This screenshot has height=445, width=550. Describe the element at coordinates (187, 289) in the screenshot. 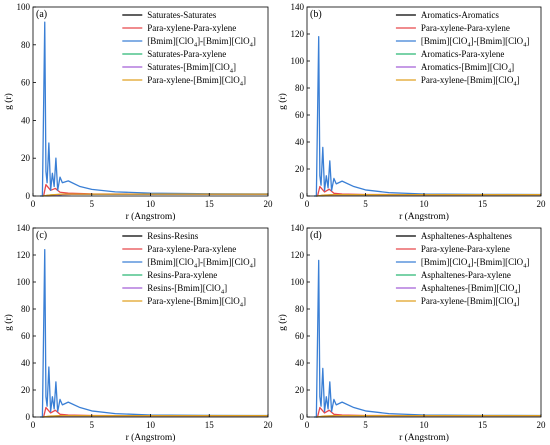

I see `legend-entry: Resins-[Bmim][ClO4​]` at that location.